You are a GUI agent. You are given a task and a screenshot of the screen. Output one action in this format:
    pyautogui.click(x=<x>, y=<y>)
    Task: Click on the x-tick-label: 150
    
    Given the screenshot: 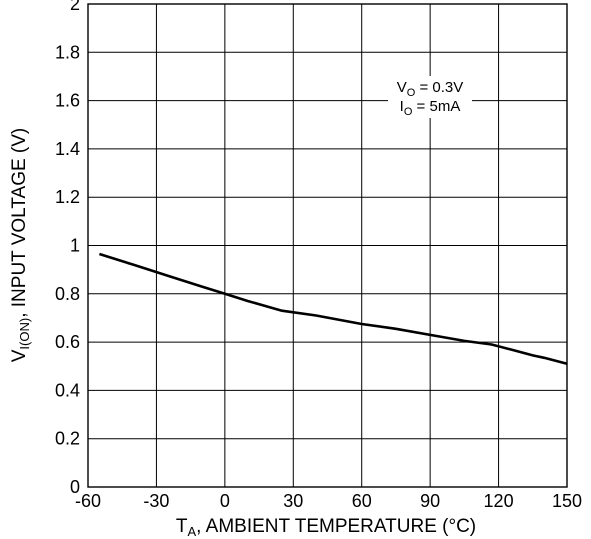 What is the action you would take?
    pyautogui.click(x=567, y=501)
    